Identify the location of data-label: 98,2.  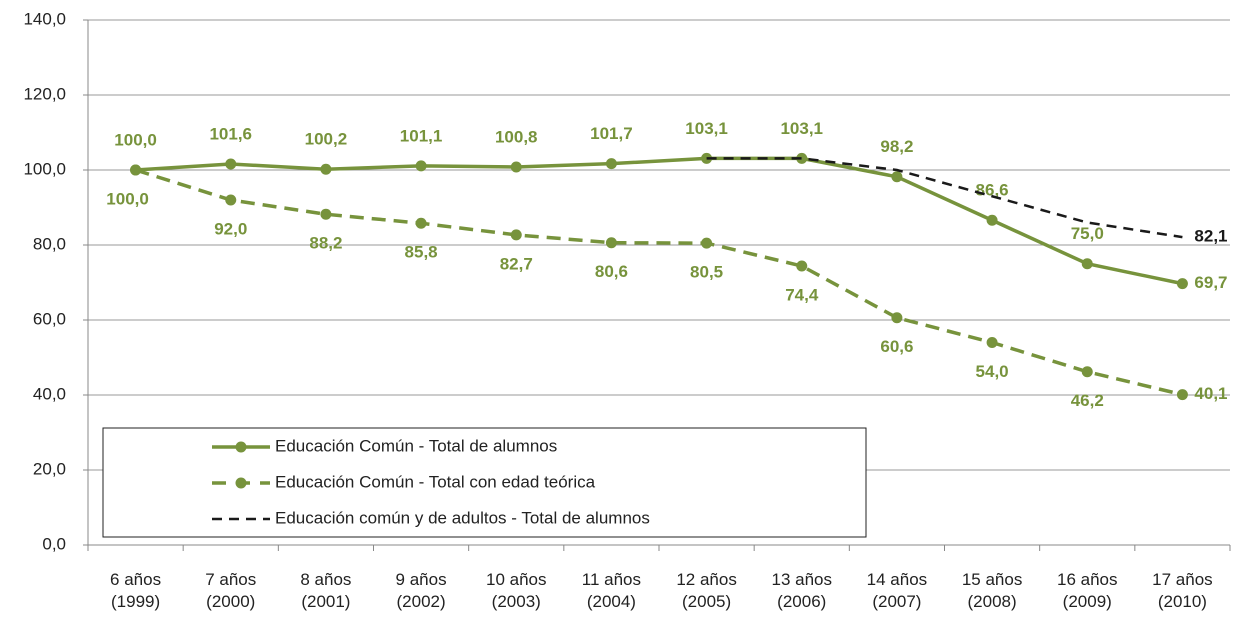
(896, 146).